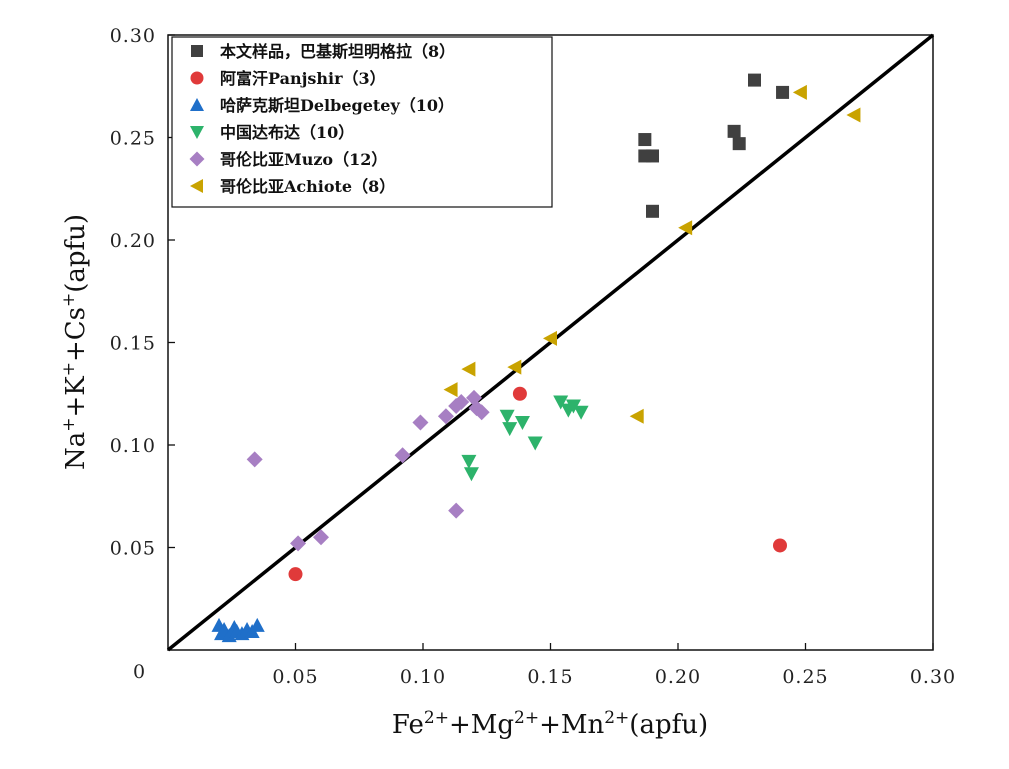  What do you see at coordinates (678, 677) in the screenshot?
I see `x-tick-label: 0.20` at bounding box center [678, 677].